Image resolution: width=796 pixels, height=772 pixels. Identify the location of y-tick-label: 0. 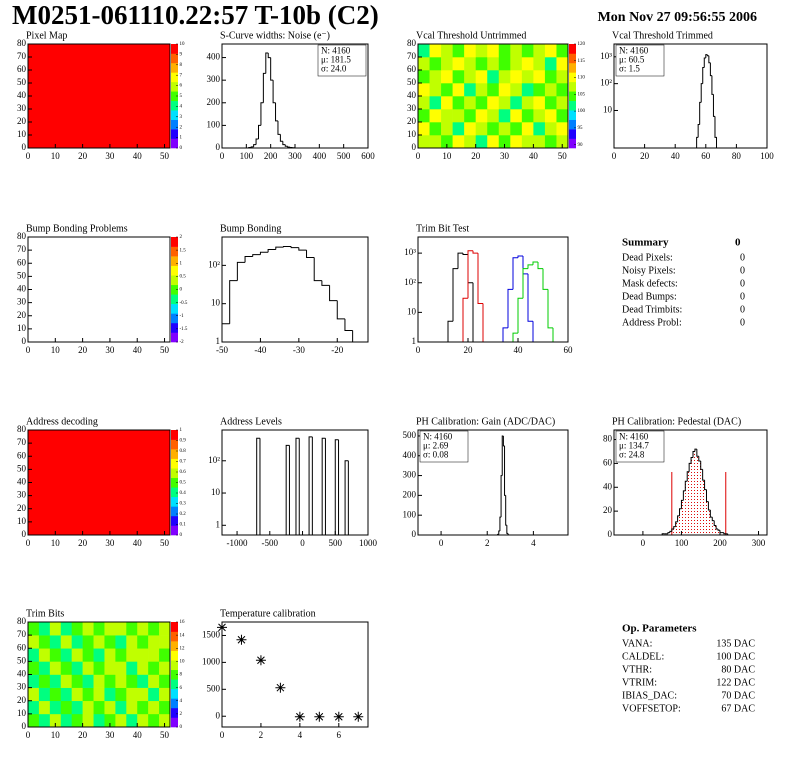
(610, 534).